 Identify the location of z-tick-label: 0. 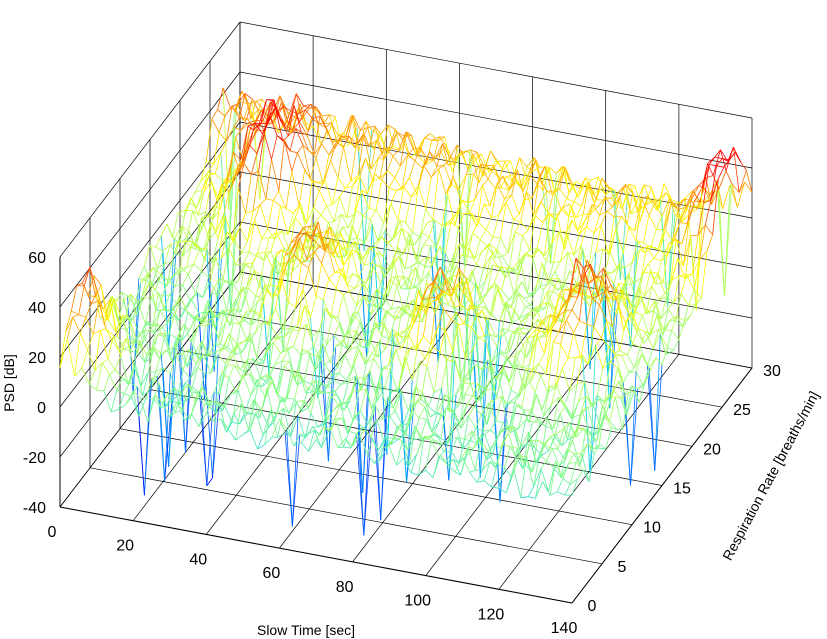
(41, 408).